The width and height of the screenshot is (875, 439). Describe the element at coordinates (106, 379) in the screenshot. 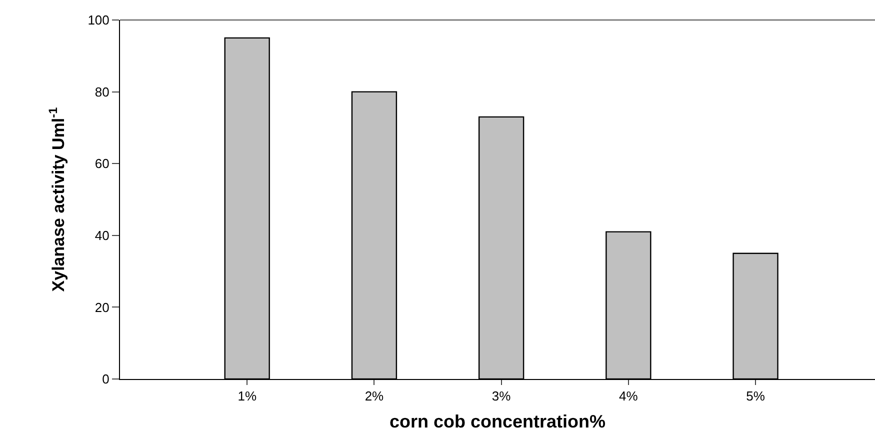

I see `y-tick-label: 0` at that location.